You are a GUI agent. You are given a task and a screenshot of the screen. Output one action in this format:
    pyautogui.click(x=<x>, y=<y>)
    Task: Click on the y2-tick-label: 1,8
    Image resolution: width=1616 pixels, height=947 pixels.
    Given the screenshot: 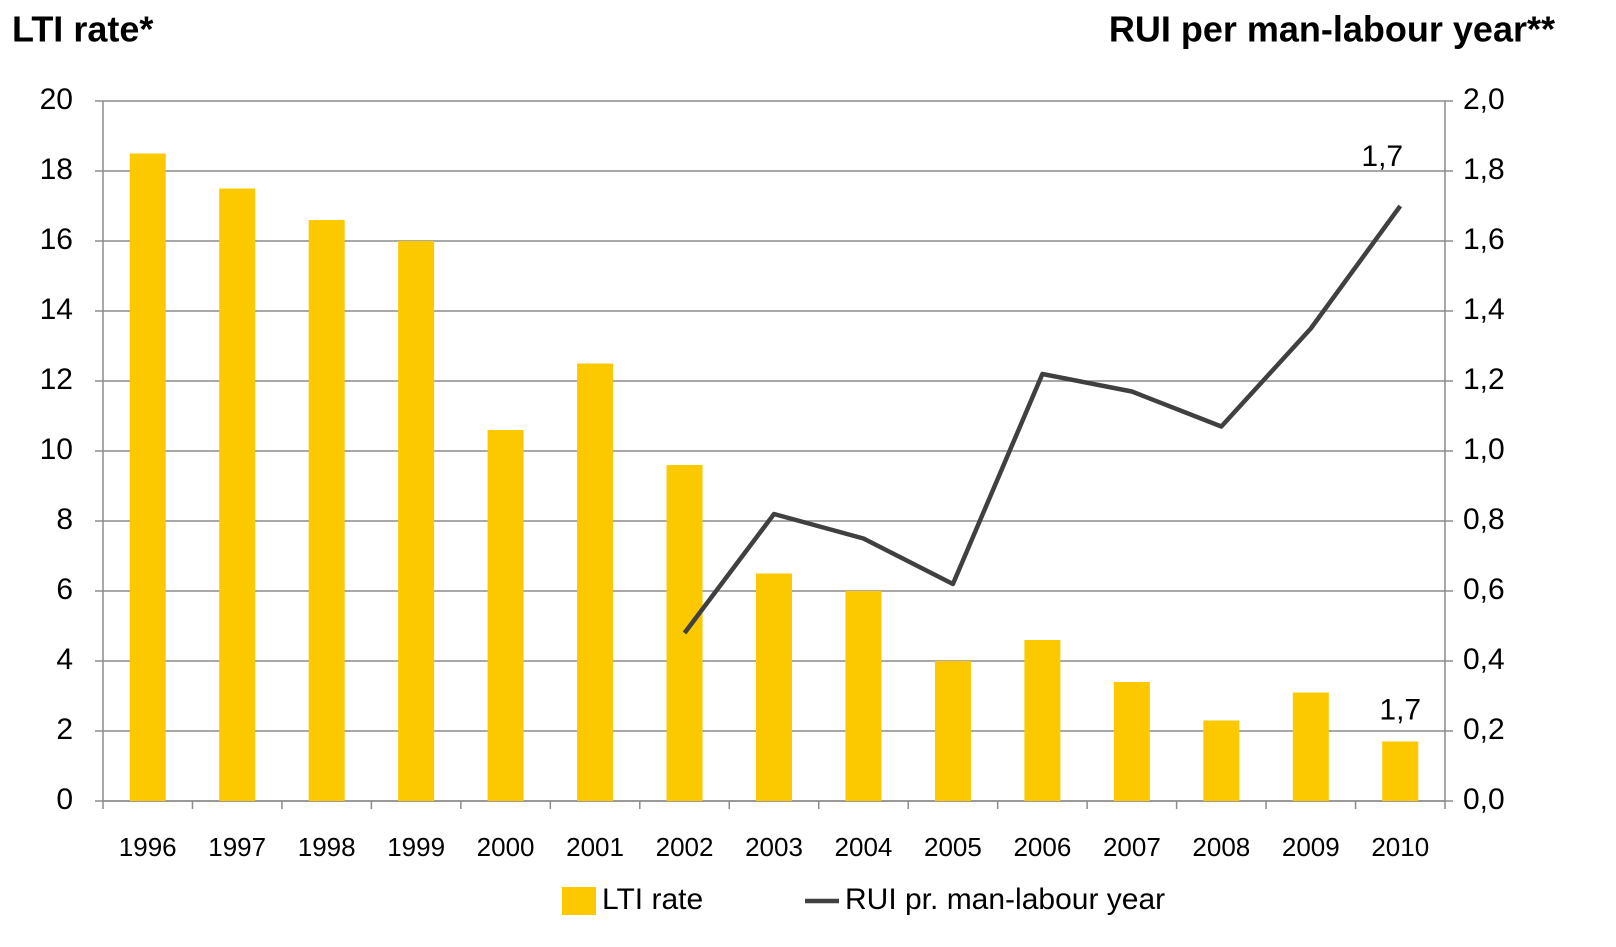 What is the action you would take?
    pyautogui.click(x=1484, y=169)
    